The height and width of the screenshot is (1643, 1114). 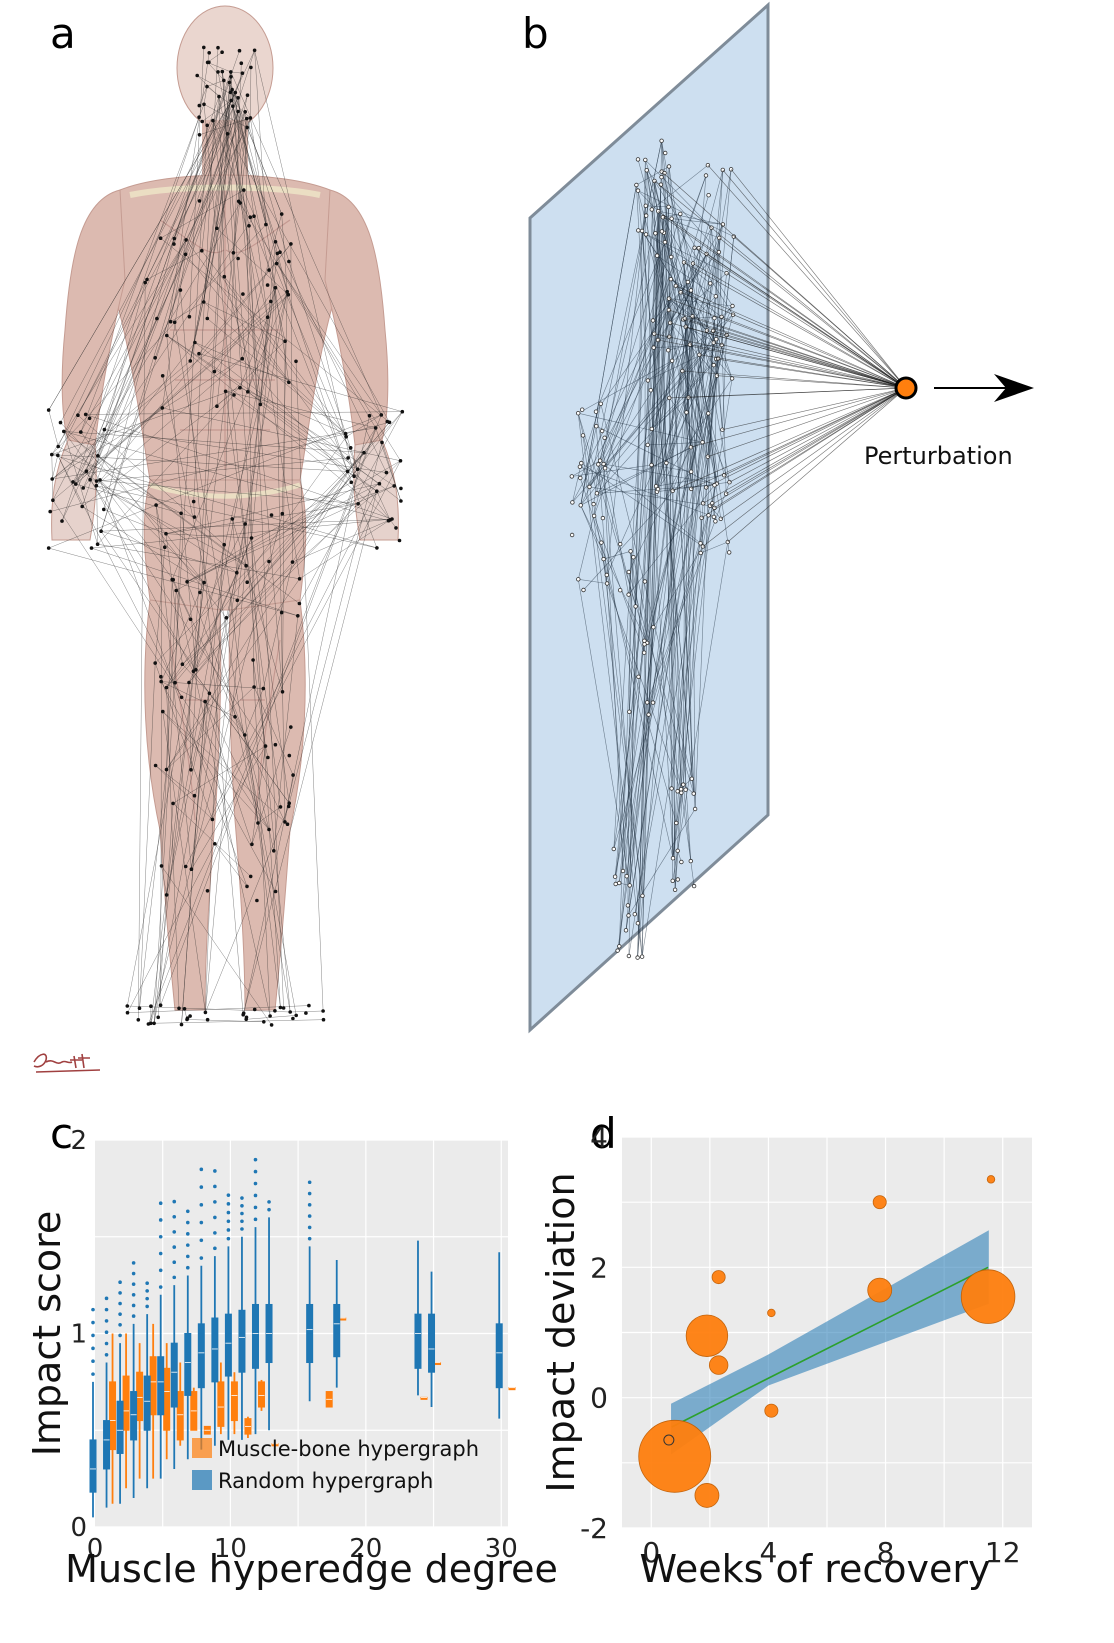 I want to click on y-tick-label: 0, so click(x=599, y=1398).